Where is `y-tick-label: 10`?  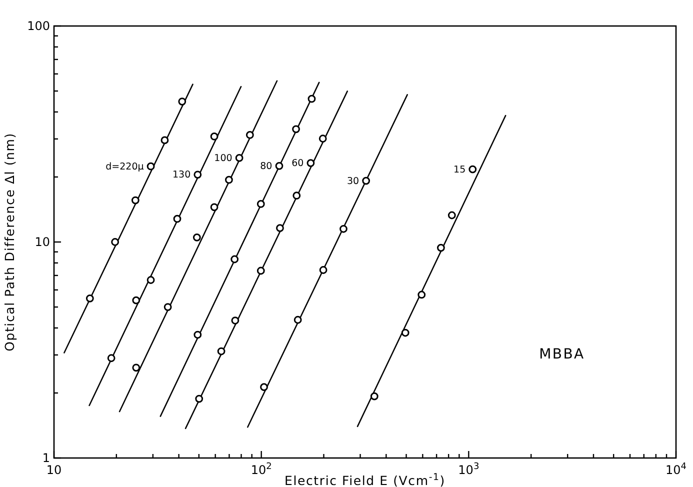 y-tick-label: 10 is located at coordinates (42, 242).